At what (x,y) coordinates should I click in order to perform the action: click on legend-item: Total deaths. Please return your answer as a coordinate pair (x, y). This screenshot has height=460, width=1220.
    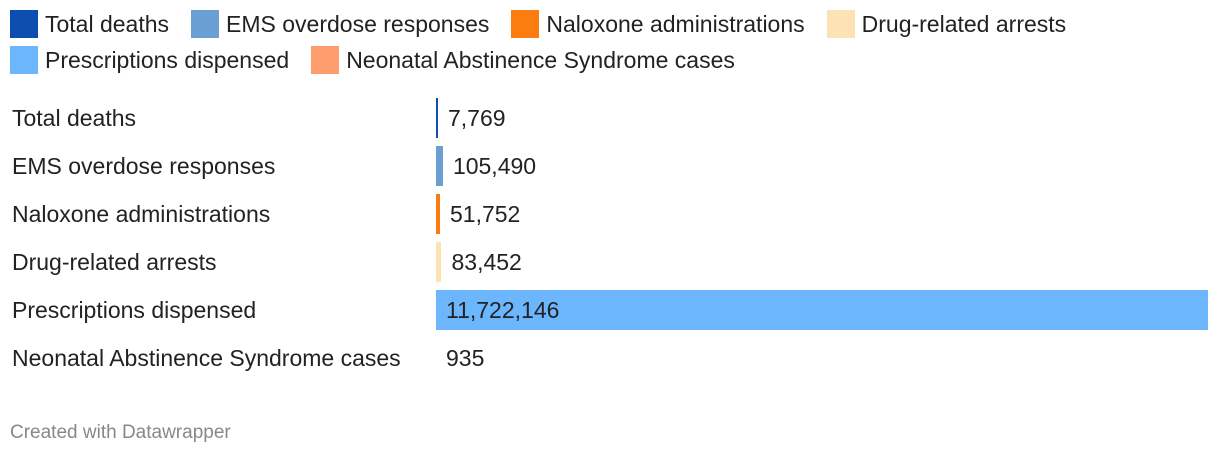
    Looking at the image, I should click on (89, 24).